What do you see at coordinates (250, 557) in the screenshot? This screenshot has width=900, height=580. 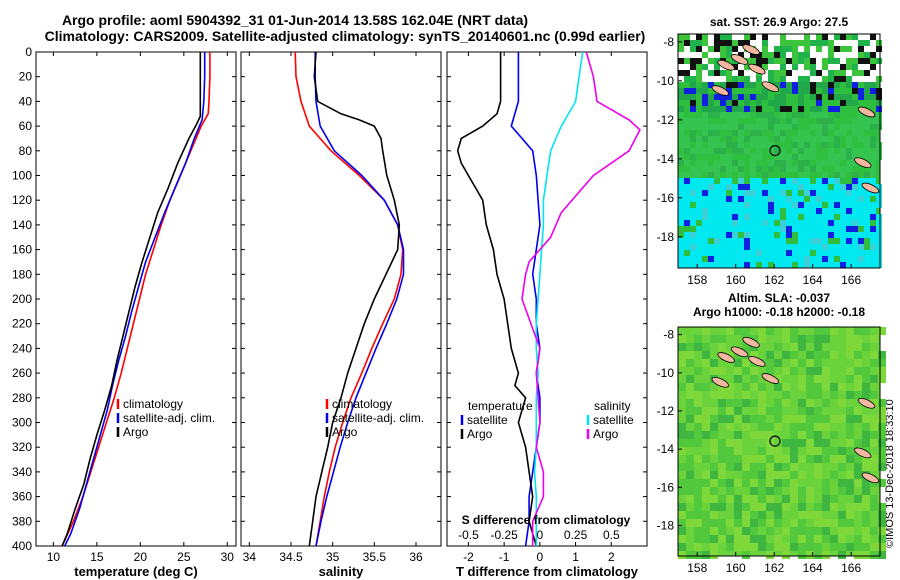 I see `x-tick-label: 34` at bounding box center [250, 557].